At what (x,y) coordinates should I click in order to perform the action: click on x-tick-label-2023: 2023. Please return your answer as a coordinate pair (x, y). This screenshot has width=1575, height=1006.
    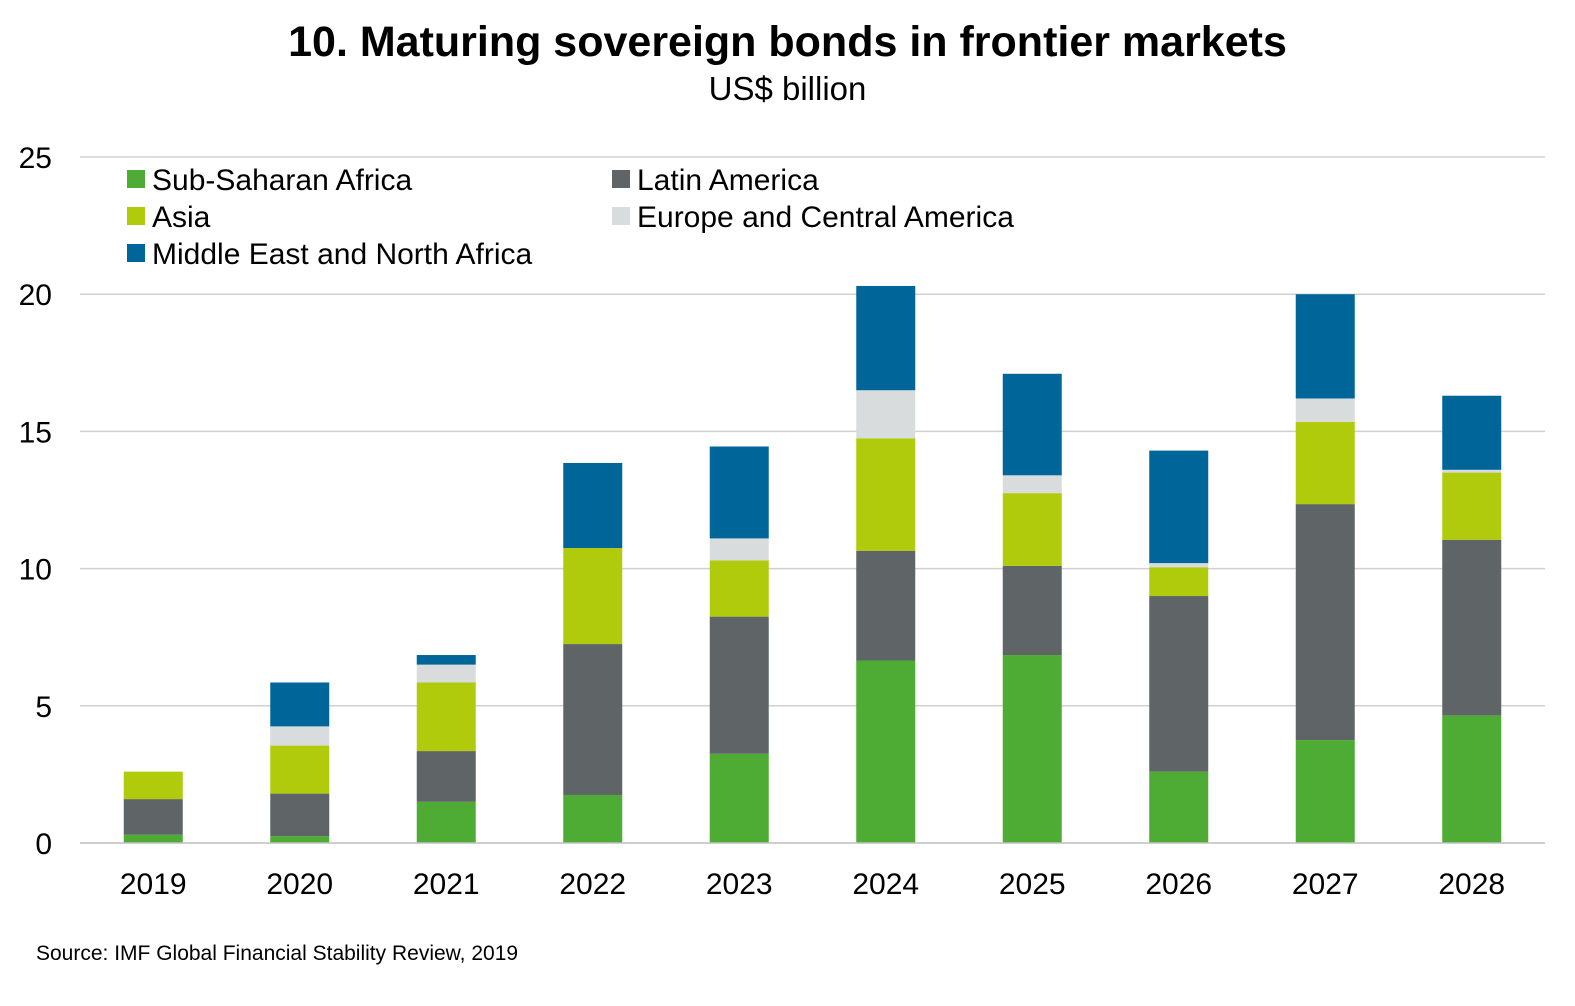
    Looking at the image, I should click on (739, 884).